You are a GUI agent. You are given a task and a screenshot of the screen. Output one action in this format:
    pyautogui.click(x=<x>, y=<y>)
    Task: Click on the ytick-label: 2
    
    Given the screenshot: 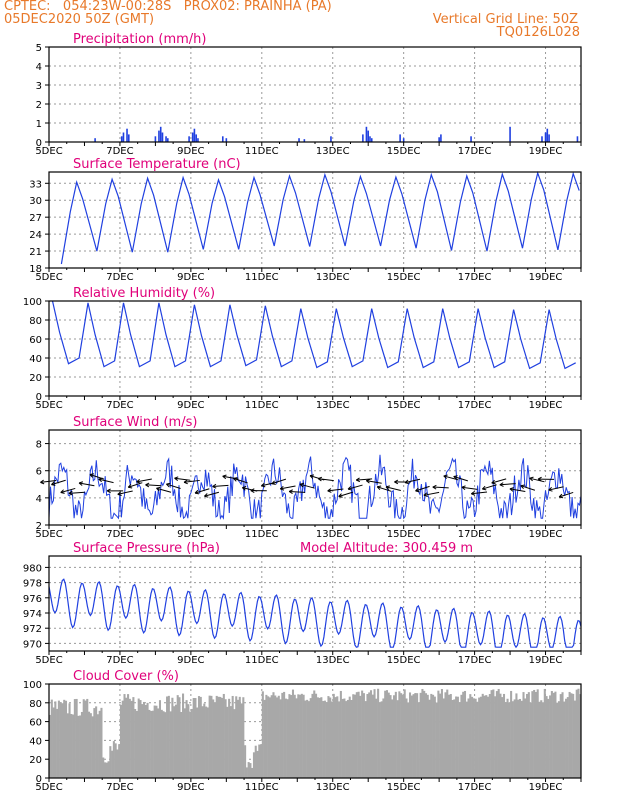 What is the action you would take?
    pyautogui.click(x=39, y=526)
    